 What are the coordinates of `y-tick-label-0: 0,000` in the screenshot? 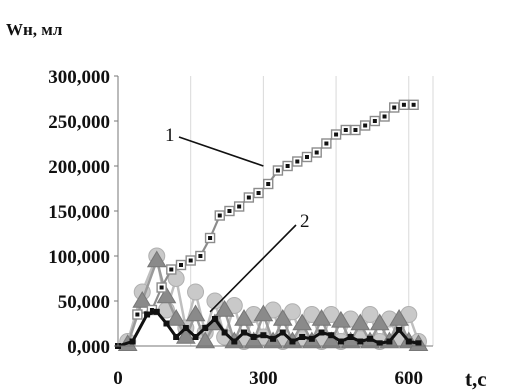 It's located at (88, 347).